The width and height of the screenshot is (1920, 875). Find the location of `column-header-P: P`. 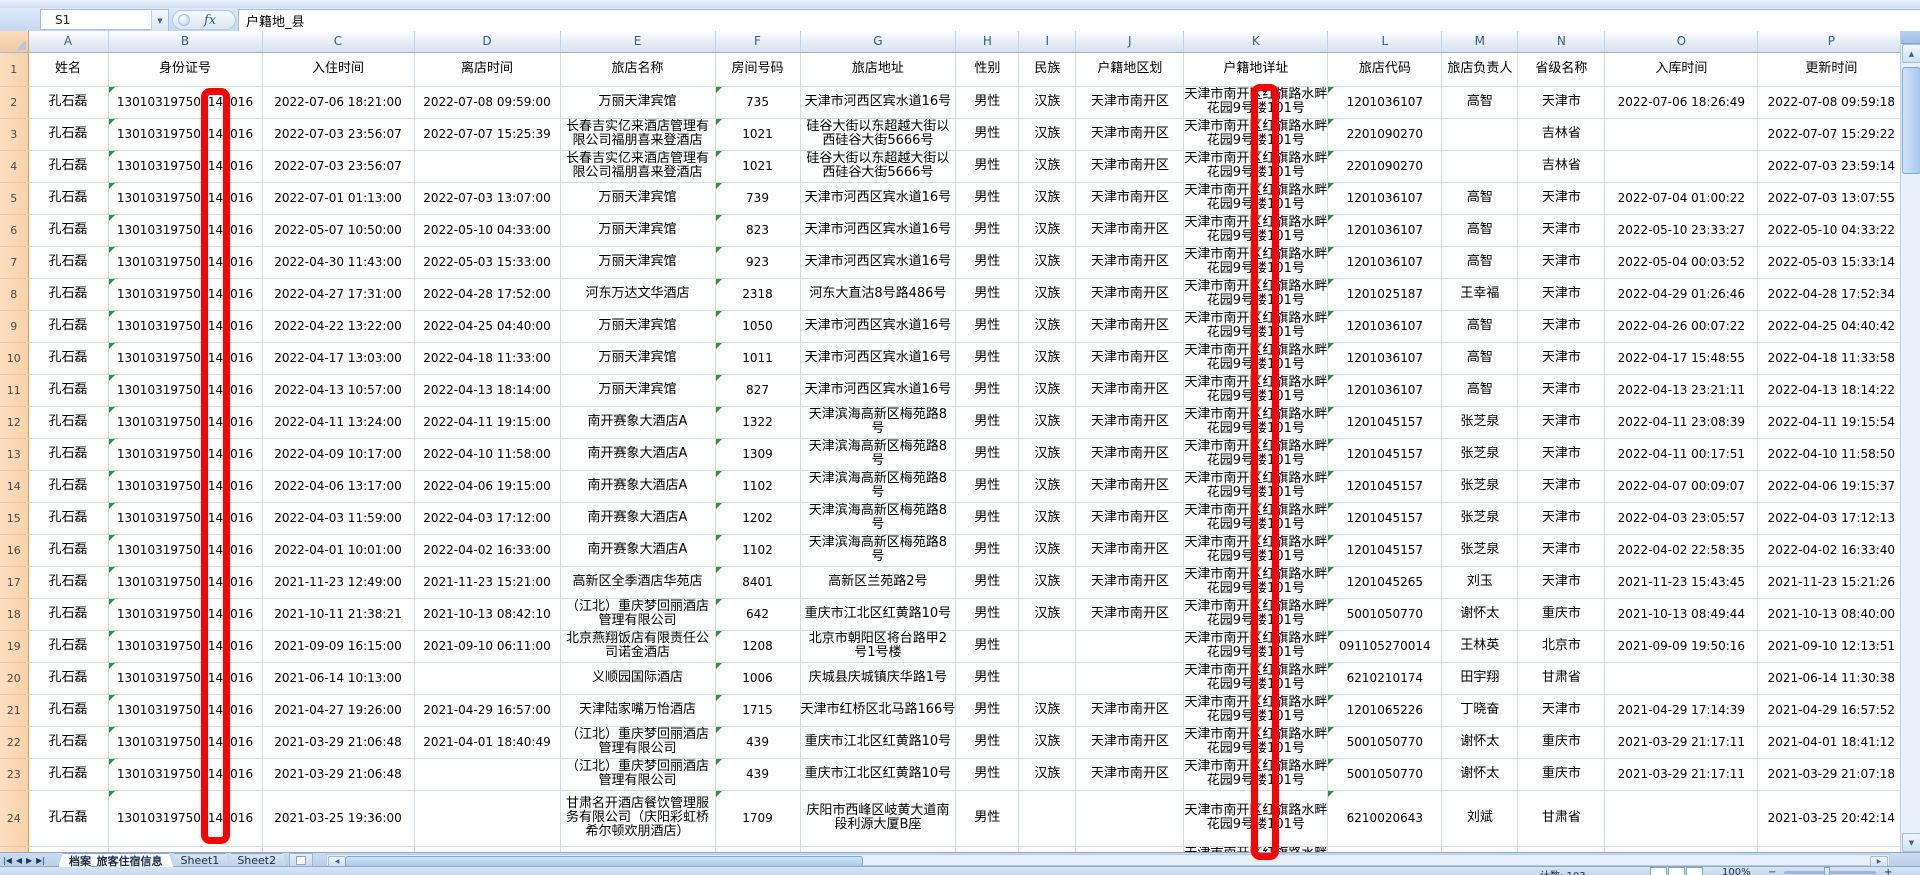

column-header-P: P is located at coordinates (1831, 42).